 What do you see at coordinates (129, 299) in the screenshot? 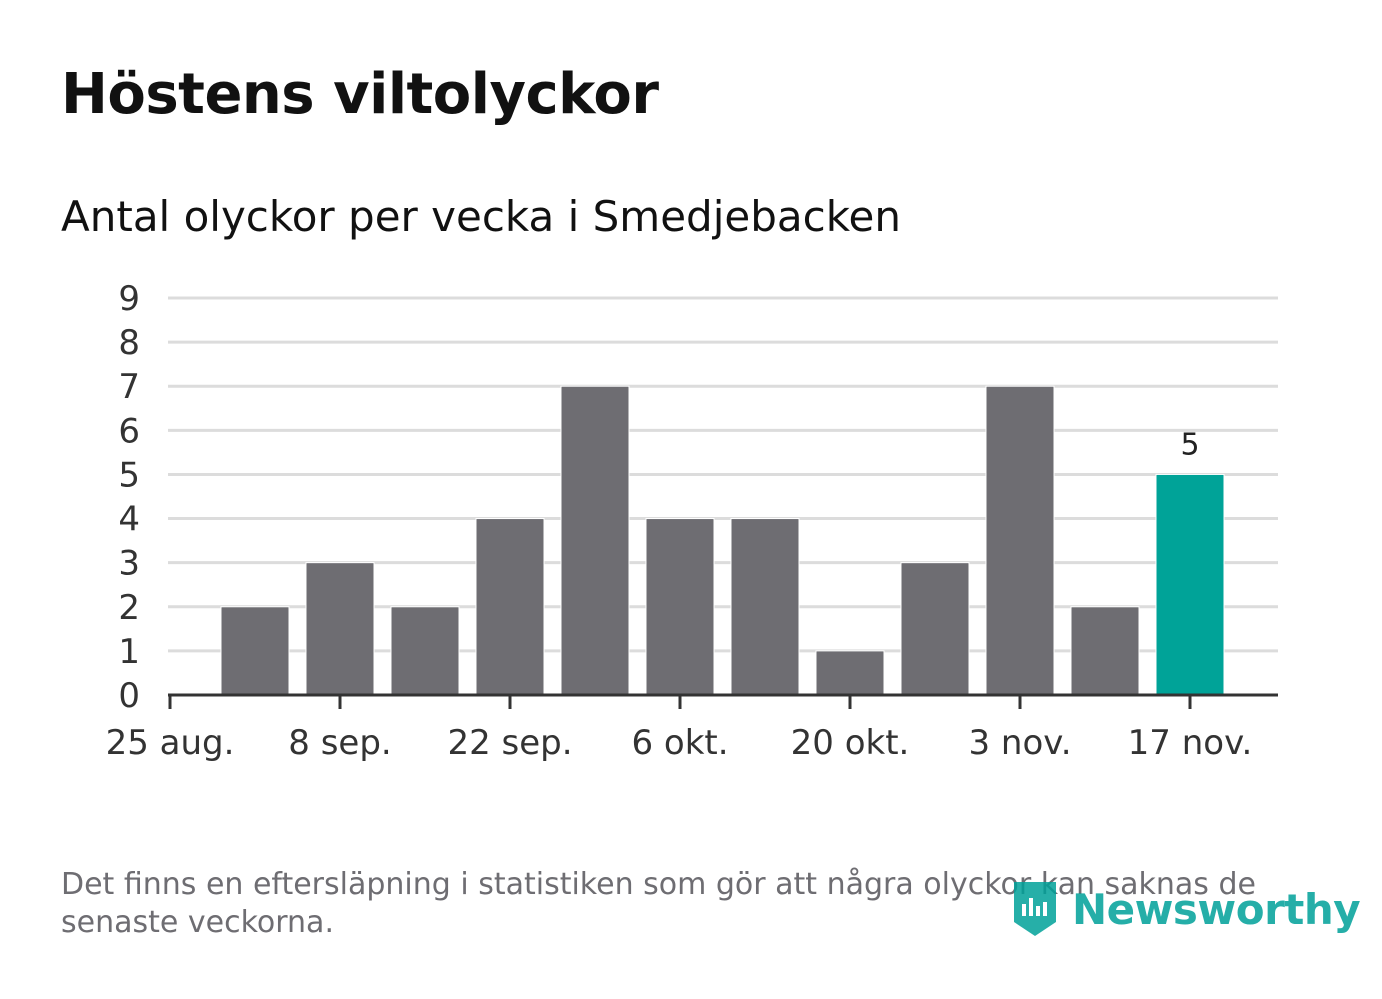
I see `y-tick-label: 9` at bounding box center [129, 299].